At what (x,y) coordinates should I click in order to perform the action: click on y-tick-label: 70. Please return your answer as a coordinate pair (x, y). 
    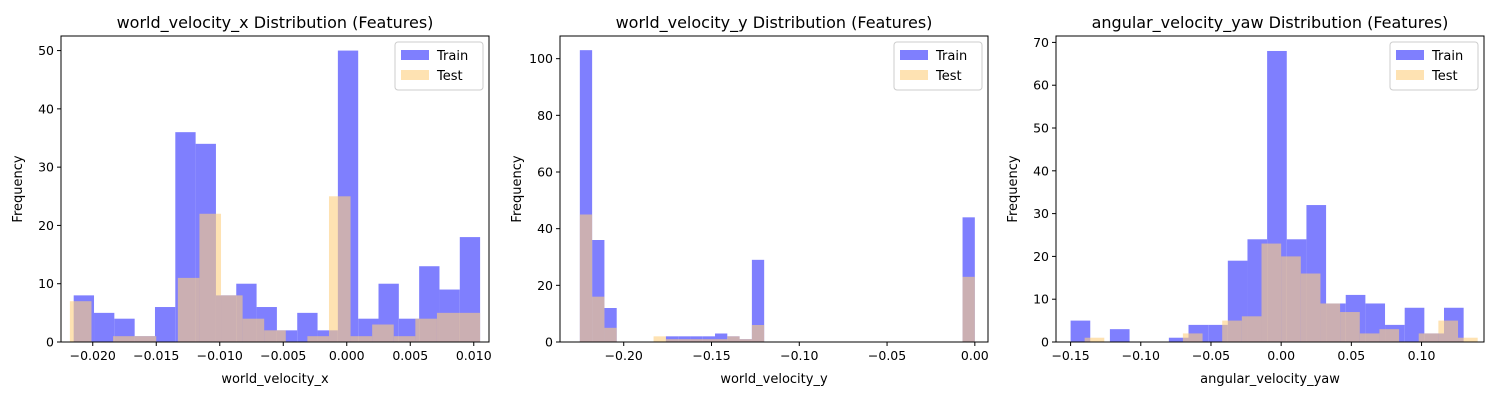
    Looking at the image, I should click on (1041, 42).